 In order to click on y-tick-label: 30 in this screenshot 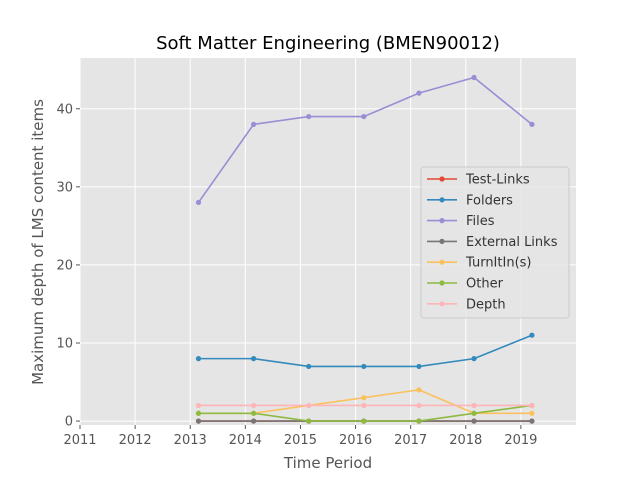, I will do `click(64, 187)`.